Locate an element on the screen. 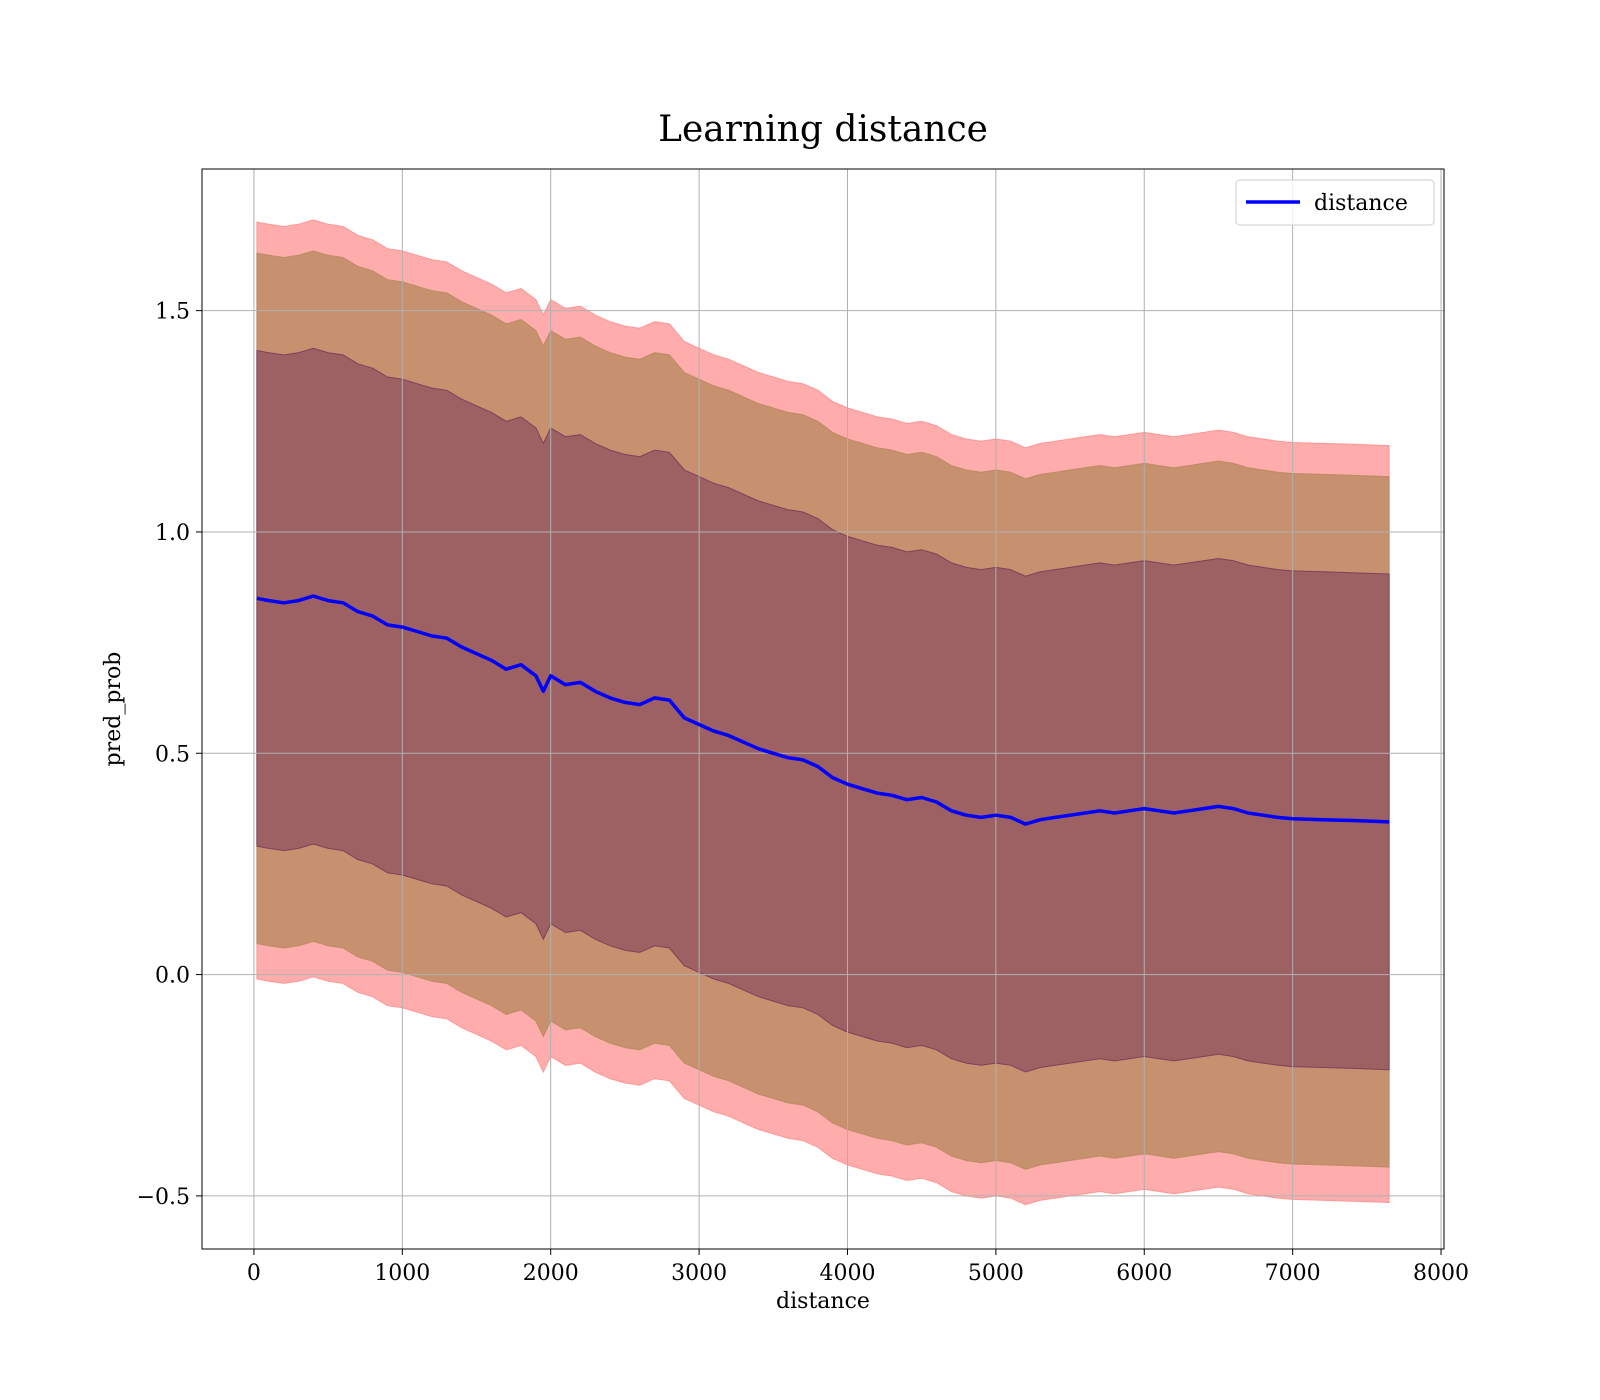 This screenshot has height=1400, width=1600. x-tick-label: 4000 is located at coordinates (847, 1273).